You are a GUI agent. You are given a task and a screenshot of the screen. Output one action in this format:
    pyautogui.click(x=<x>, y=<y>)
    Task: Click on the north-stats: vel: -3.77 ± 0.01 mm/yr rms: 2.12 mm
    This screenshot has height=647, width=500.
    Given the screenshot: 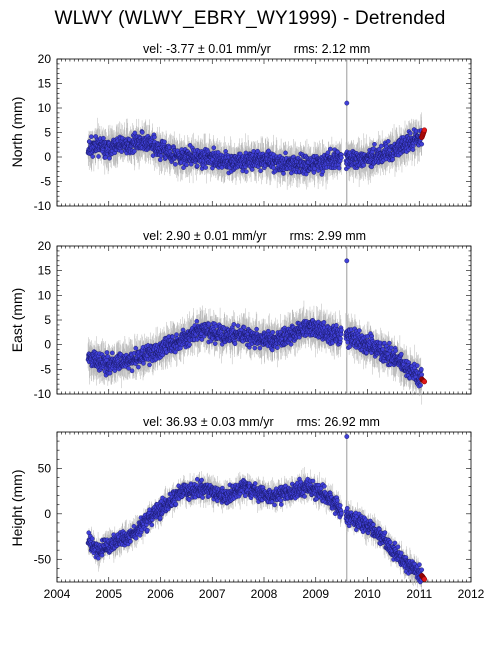 What is the action you would take?
    pyautogui.click(x=256, y=49)
    